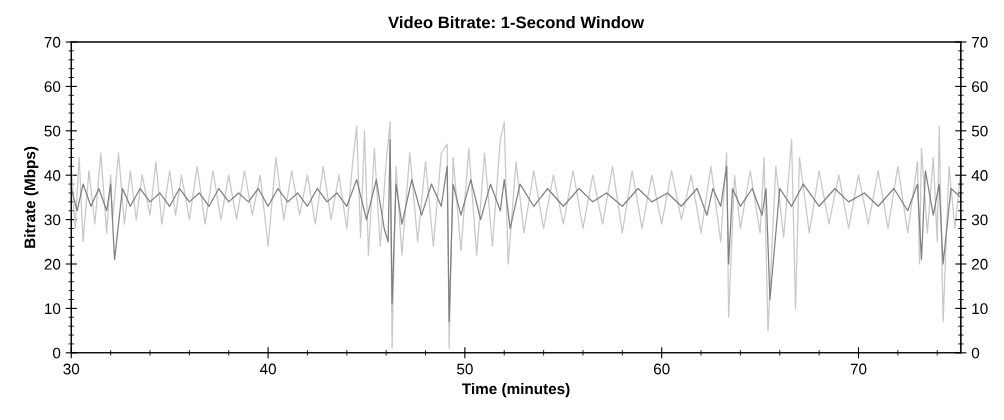  What do you see at coordinates (465, 369) in the screenshot?
I see `x-tick-label: 50` at bounding box center [465, 369].